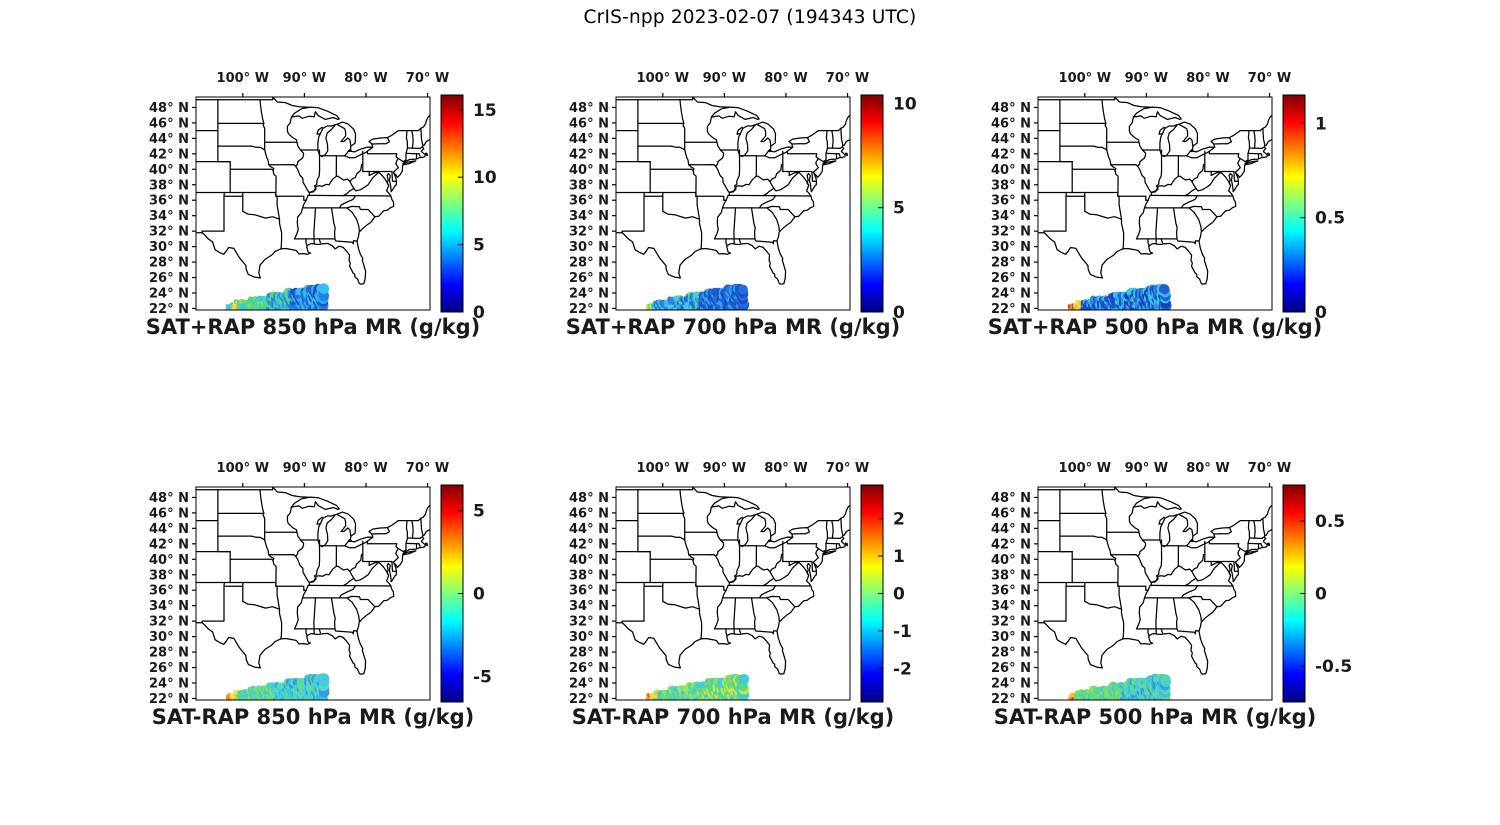 This screenshot has height=825, width=1500. Describe the element at coordinates (899, 520) in the screenshot. I see `colorbar-tick-label: 2` at that location.